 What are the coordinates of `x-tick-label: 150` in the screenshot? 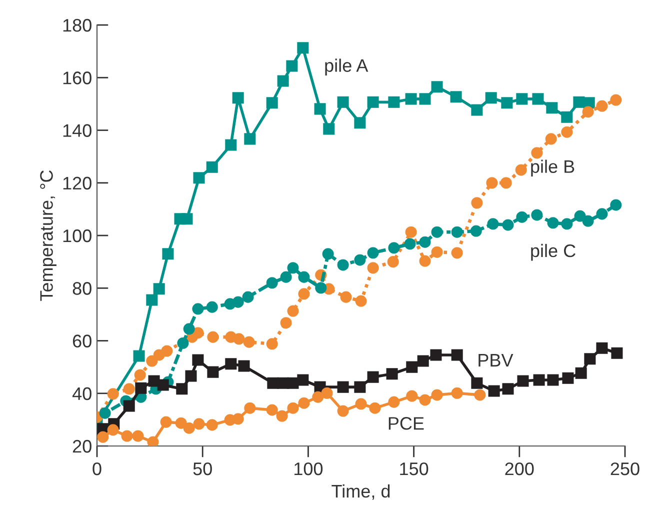 It's located at (414, 469).